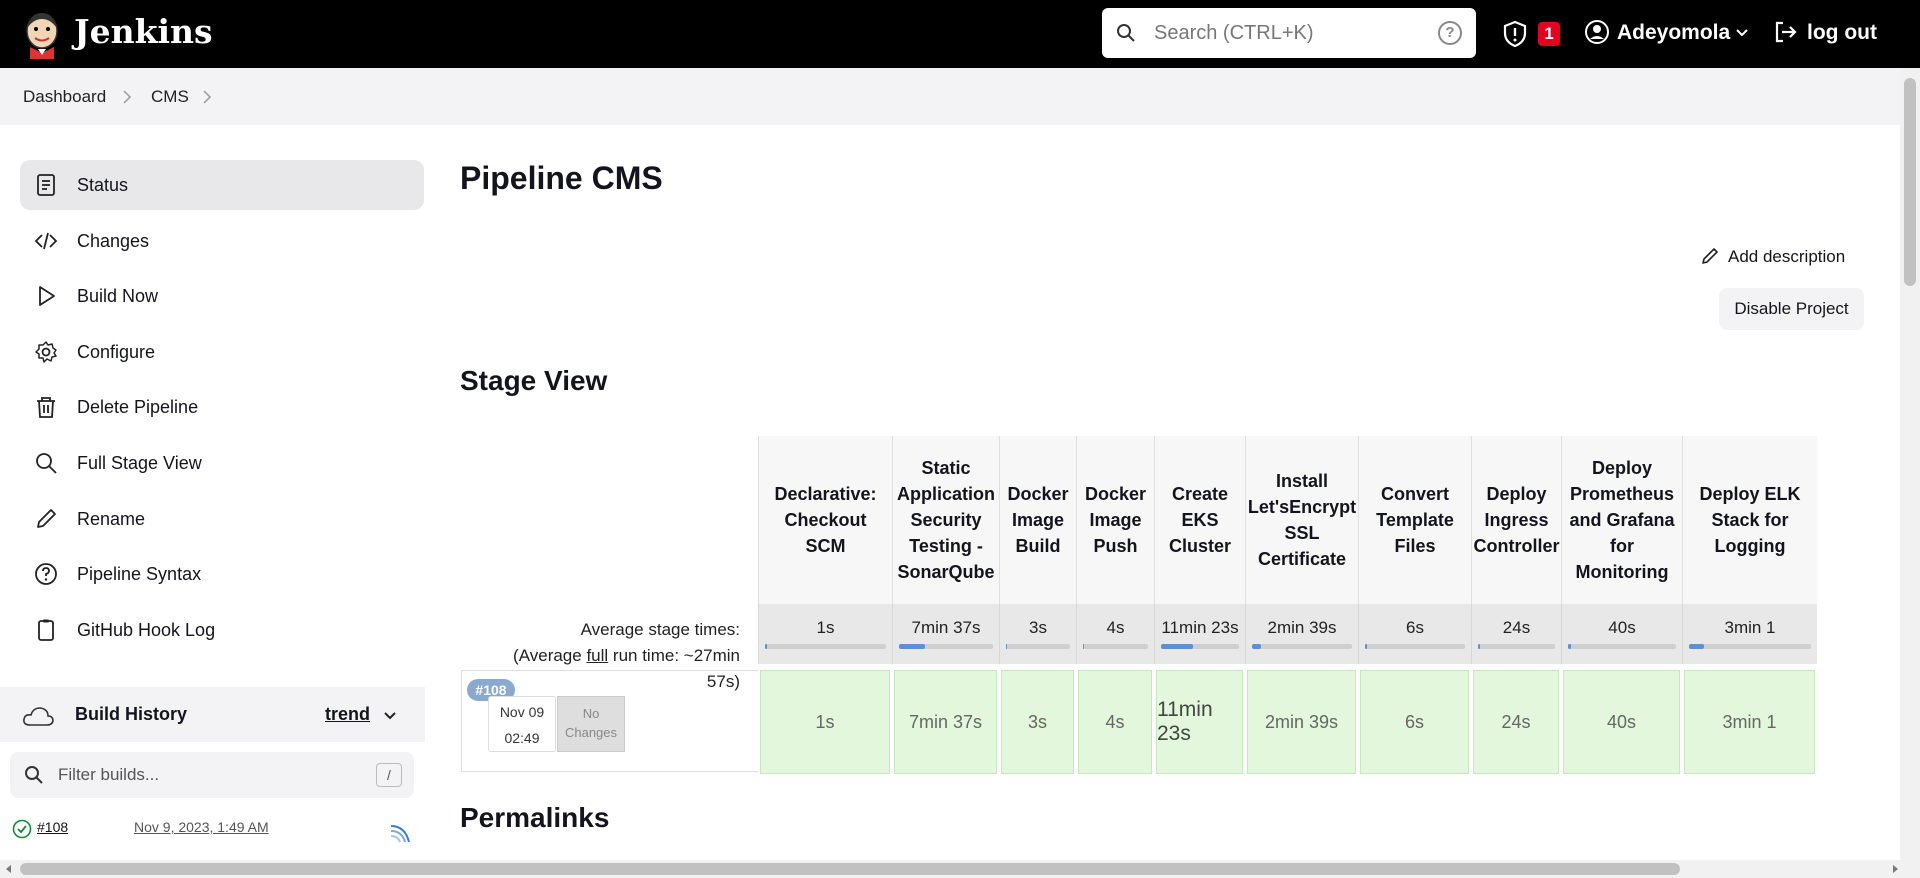 This screenshot has height=878, width=1920. Describe the element at coordinates (535, 817) in the screenshot. I see `permalinks-title: Permalinks` at that location.